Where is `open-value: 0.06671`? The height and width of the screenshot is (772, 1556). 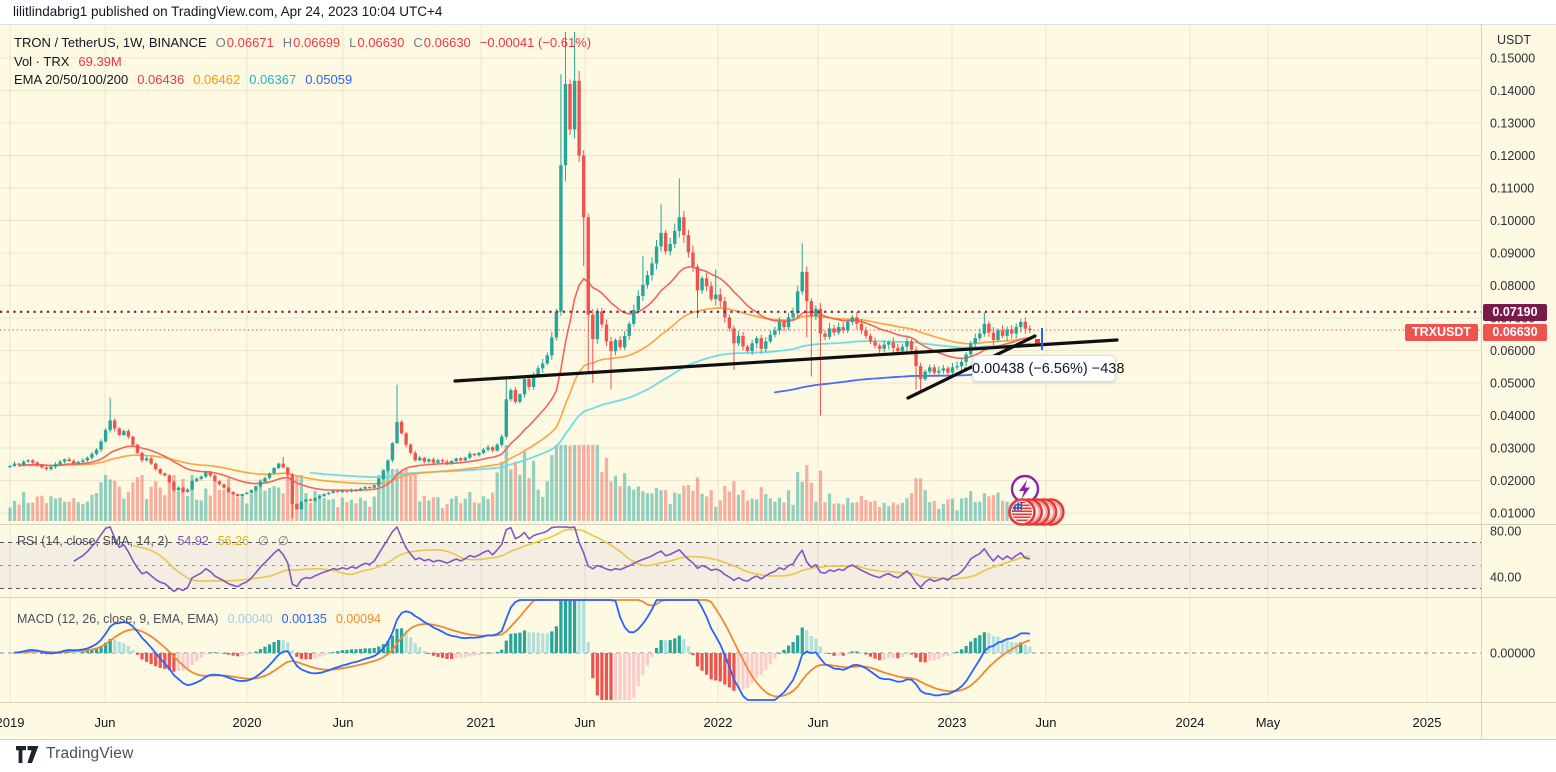 open-value: 0.06671 is located at coordinates (250, 42).